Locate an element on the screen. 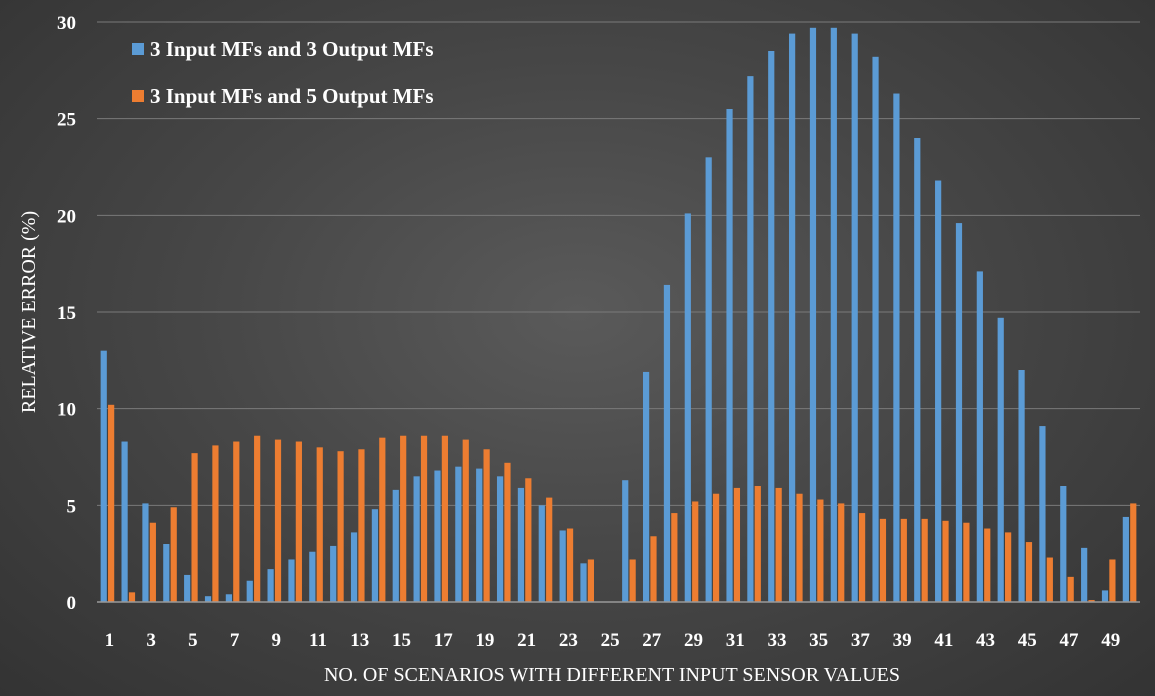  y-tick-label: 15 is located at coordinates (66, 313).